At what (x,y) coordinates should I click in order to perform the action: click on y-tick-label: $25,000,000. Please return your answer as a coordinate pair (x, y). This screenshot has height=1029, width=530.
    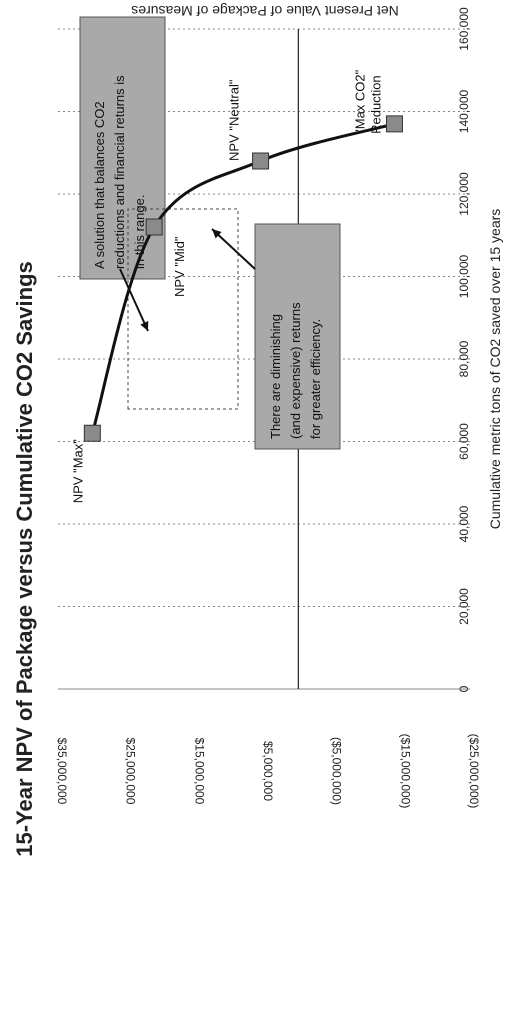
    Looking at the image, I should click on (131, 771).